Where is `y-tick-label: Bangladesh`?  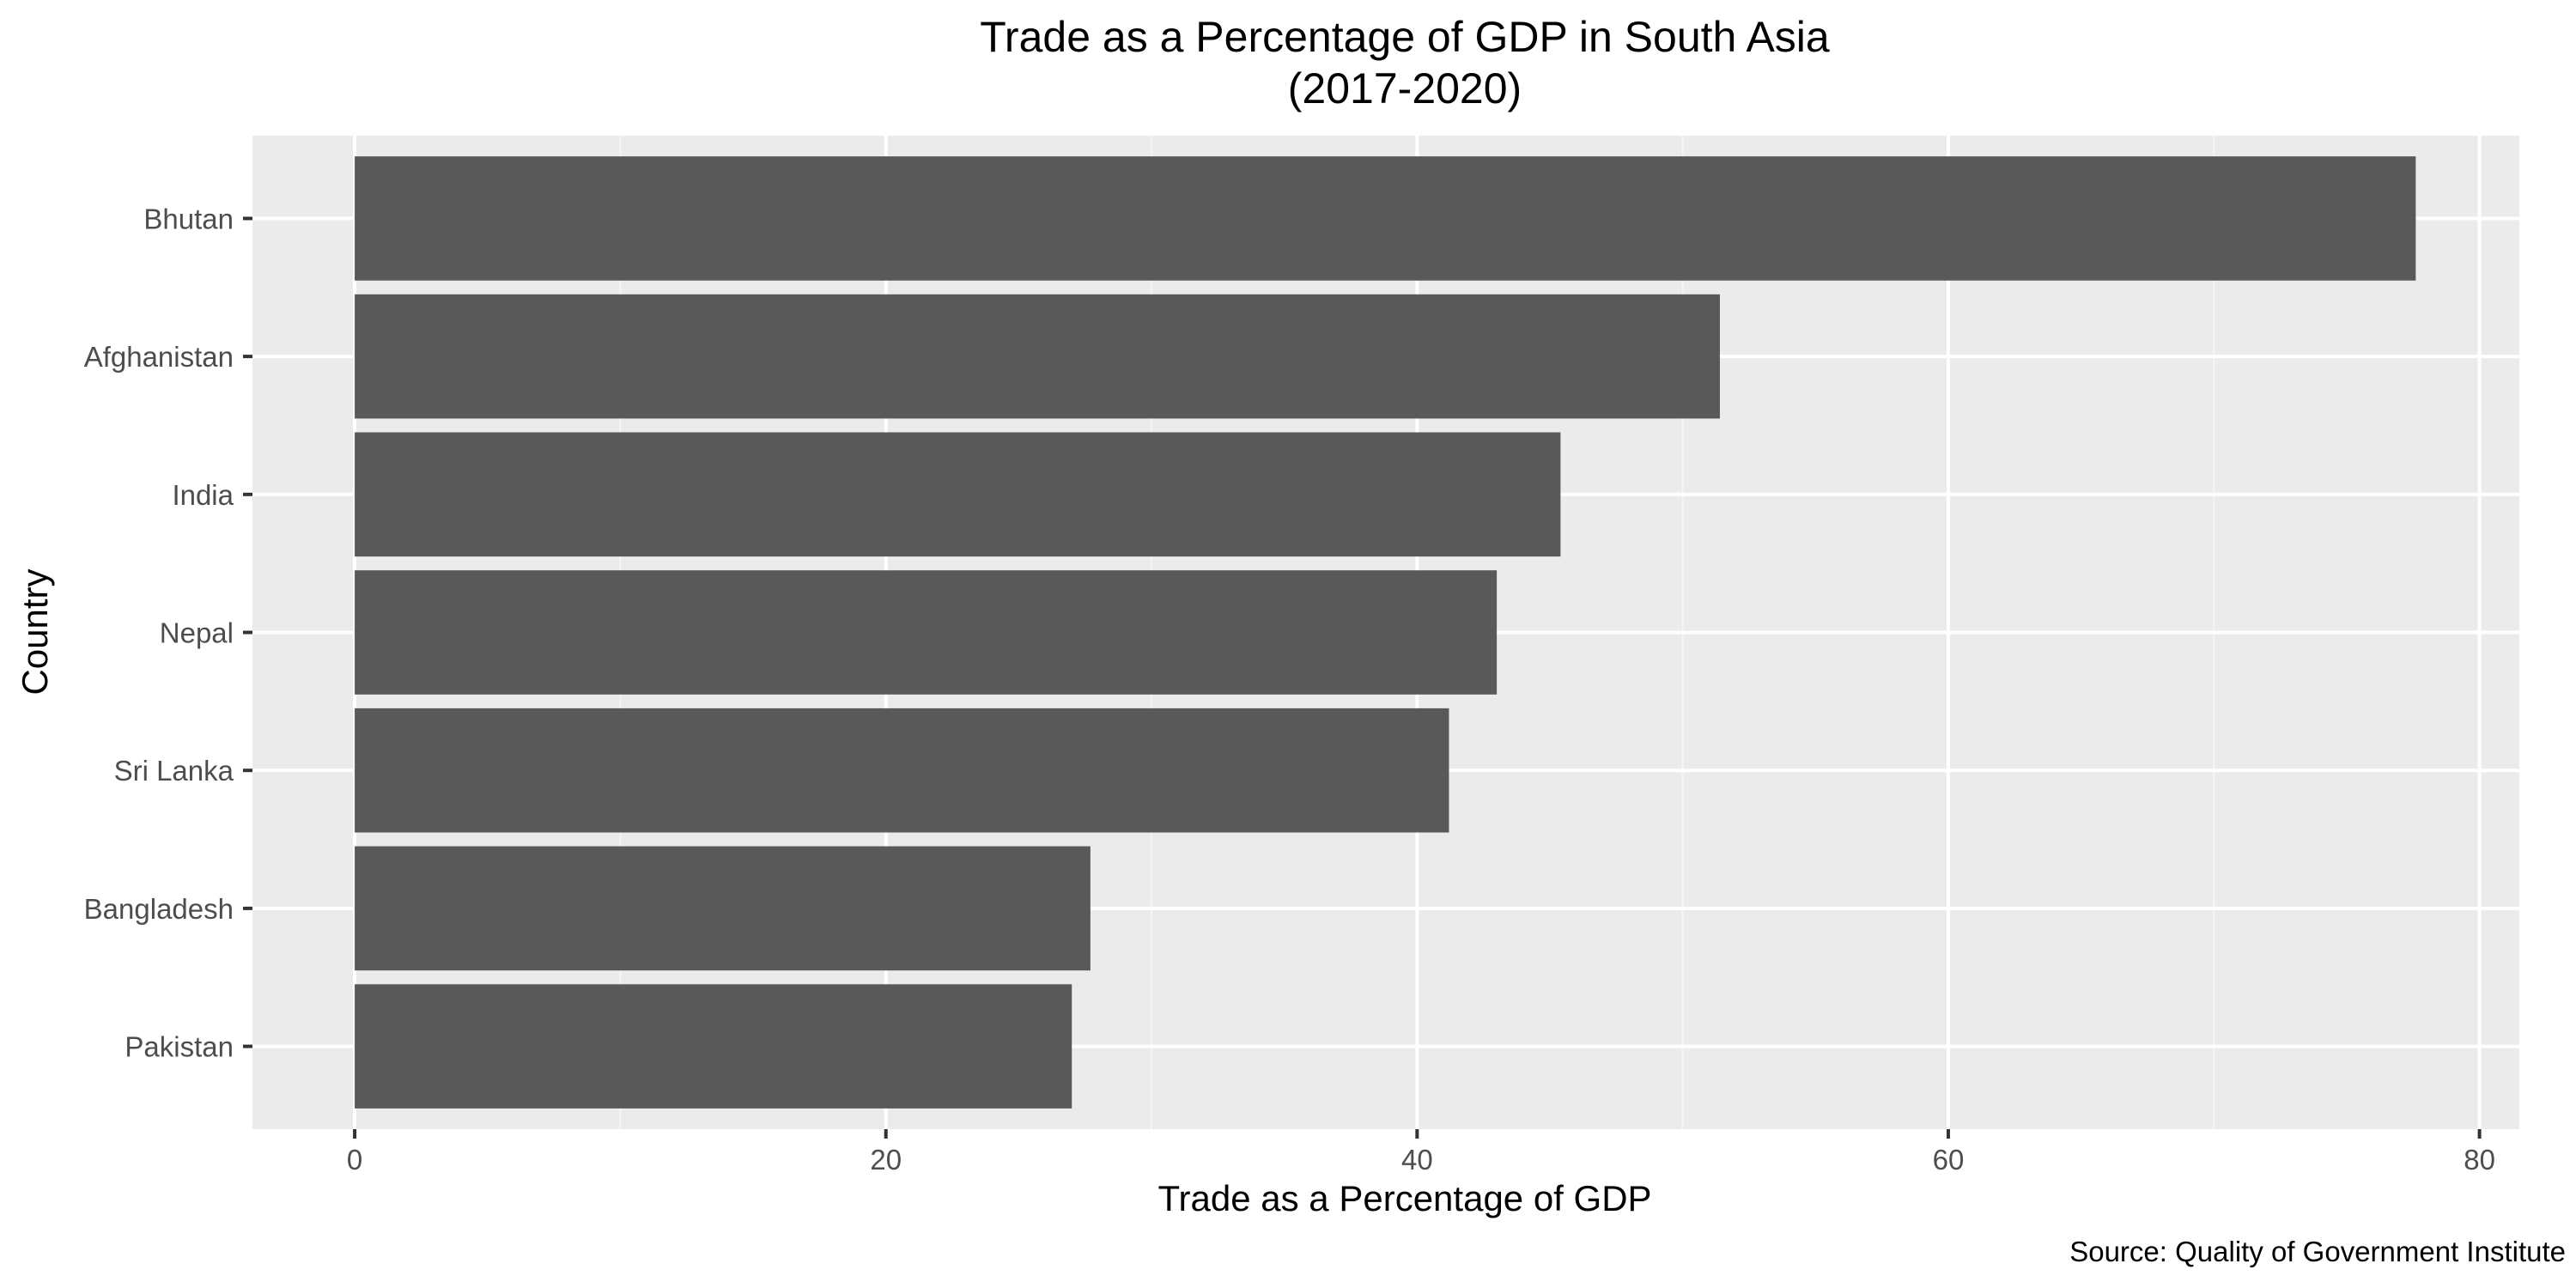
y-tick-label: Bangladesh is located at coordinates (159, 909).